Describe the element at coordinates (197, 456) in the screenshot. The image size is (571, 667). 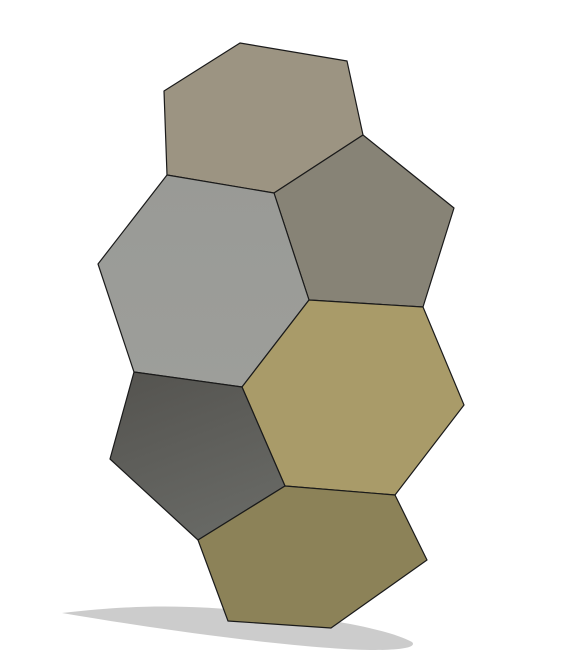
I see `lower-left-pentagon-tile` at that location.